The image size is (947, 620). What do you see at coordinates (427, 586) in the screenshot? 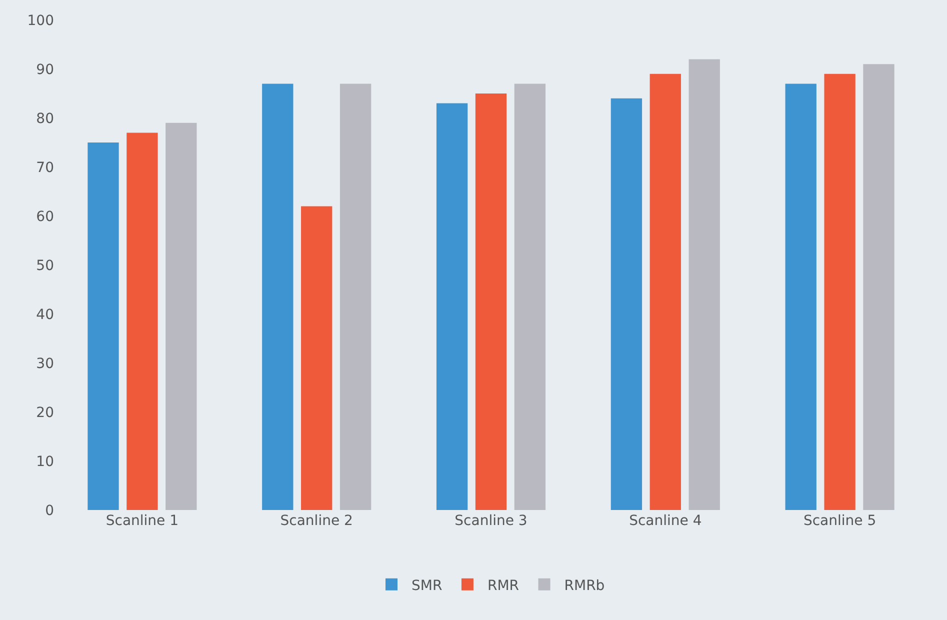
I see `legend-label: SMR` at bounding box center [427, 586].